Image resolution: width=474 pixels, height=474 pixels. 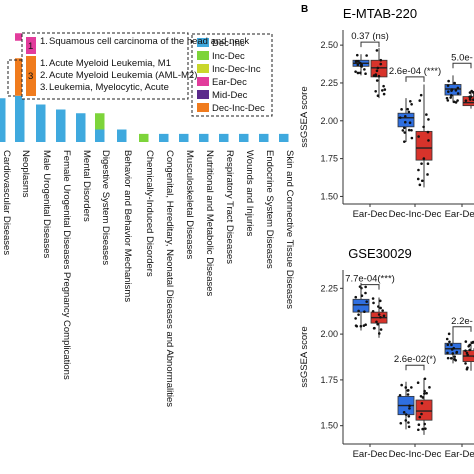 What do you see at coordinates (269, 209) in the screenshot?
I see `x-tick-label: Endocrine System Diseases` at bounding box center [269, 209].